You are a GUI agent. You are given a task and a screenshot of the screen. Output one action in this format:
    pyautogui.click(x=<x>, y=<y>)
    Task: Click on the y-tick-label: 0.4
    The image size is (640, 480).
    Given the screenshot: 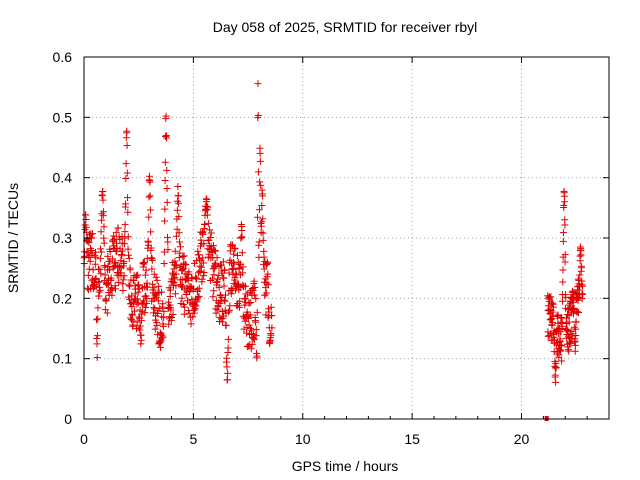 What is the action you would take?
    pyautogui.click(x=63, y=178)
    